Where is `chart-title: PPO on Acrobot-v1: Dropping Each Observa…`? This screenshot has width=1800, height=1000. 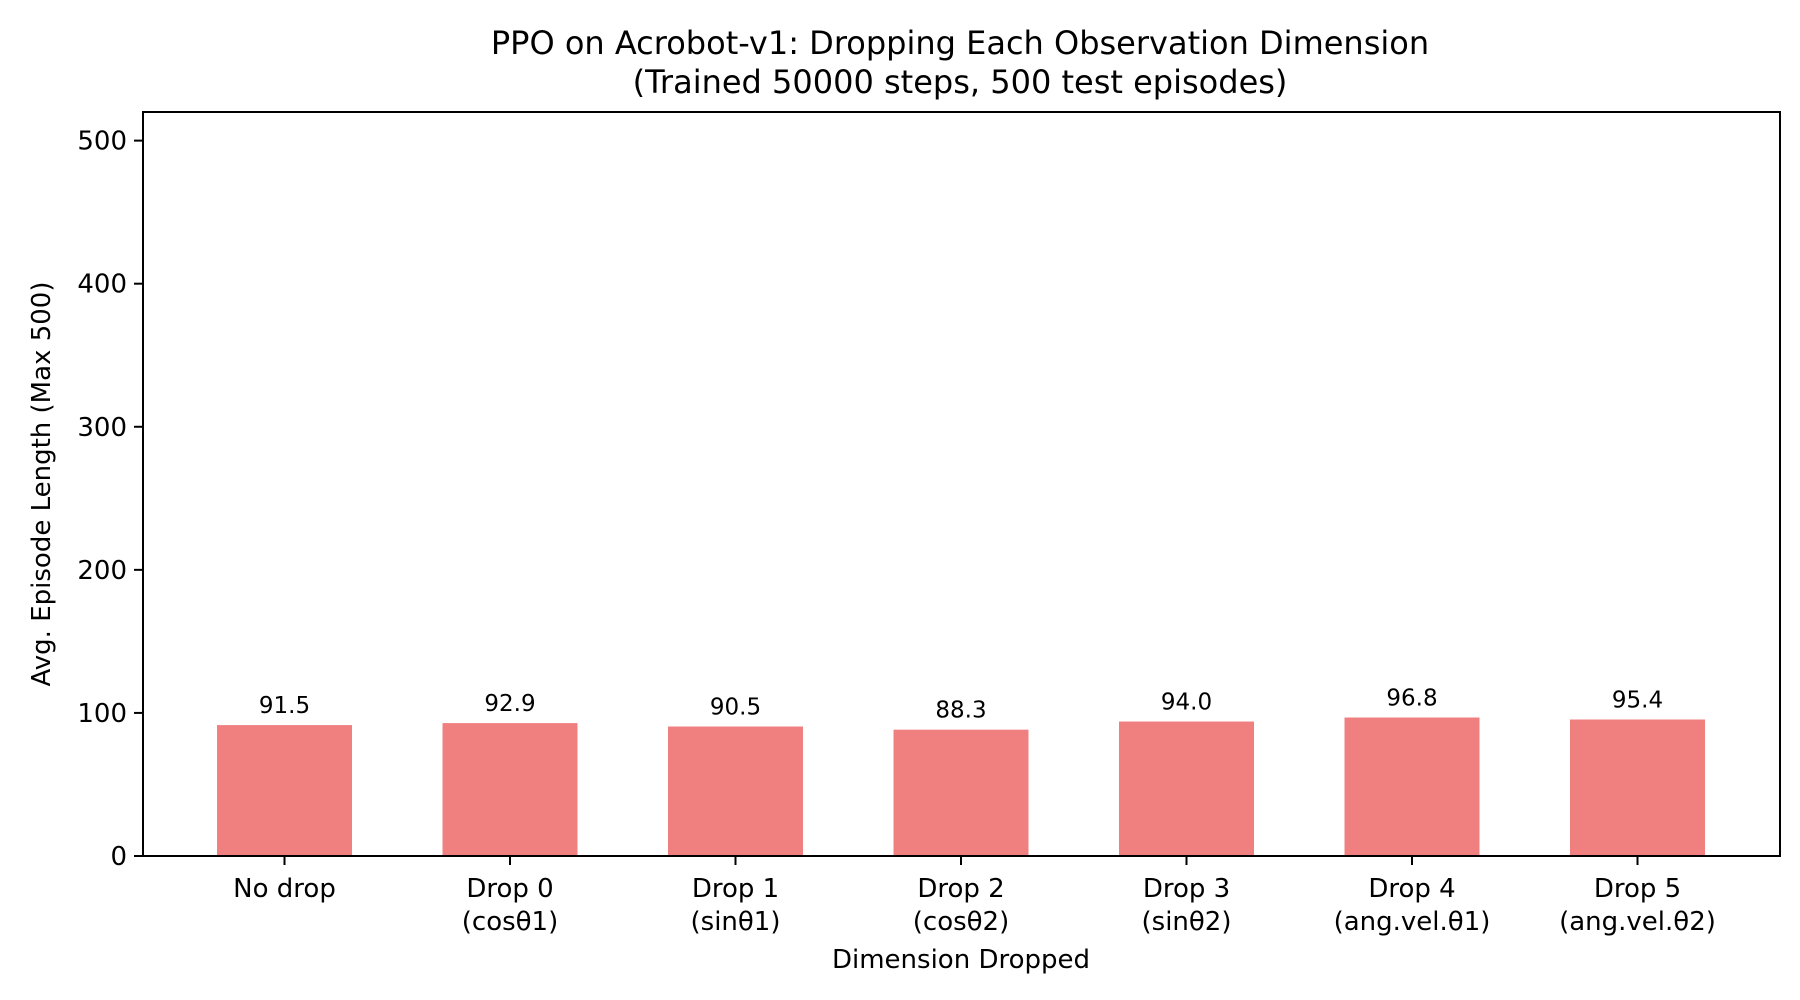 chart-title: PPO on Acrobot-v1: Dropping Each Observa… is located at coordinates (960, 43).